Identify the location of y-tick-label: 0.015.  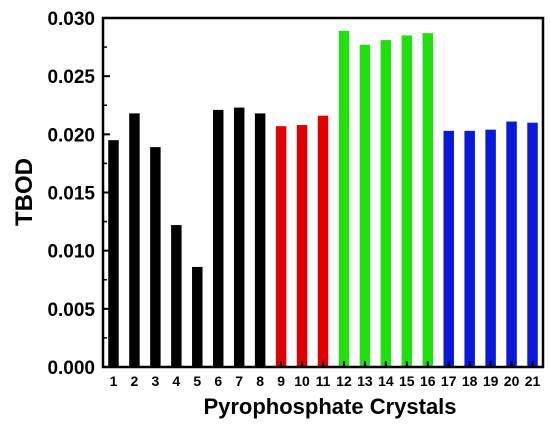
(71, 194).